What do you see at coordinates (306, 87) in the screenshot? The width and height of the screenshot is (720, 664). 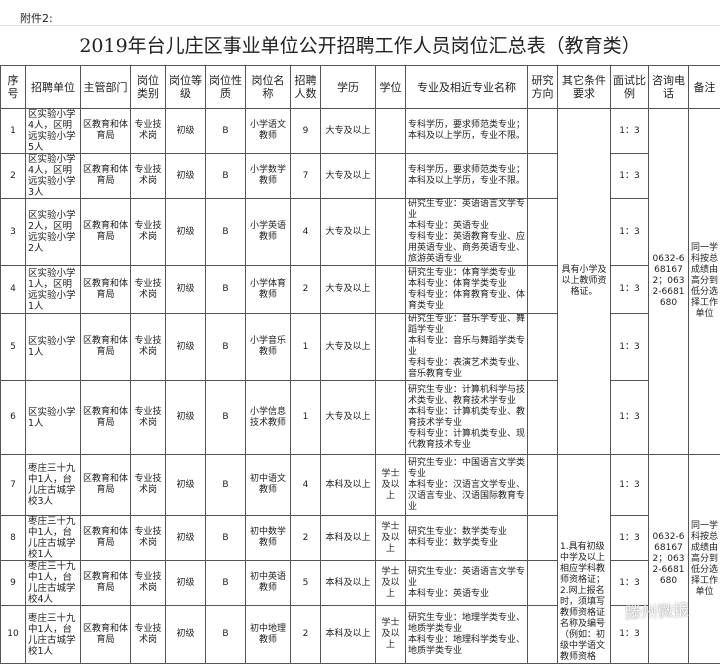 I see `column-header: 招聘人数` at bounding box center [306, 87].